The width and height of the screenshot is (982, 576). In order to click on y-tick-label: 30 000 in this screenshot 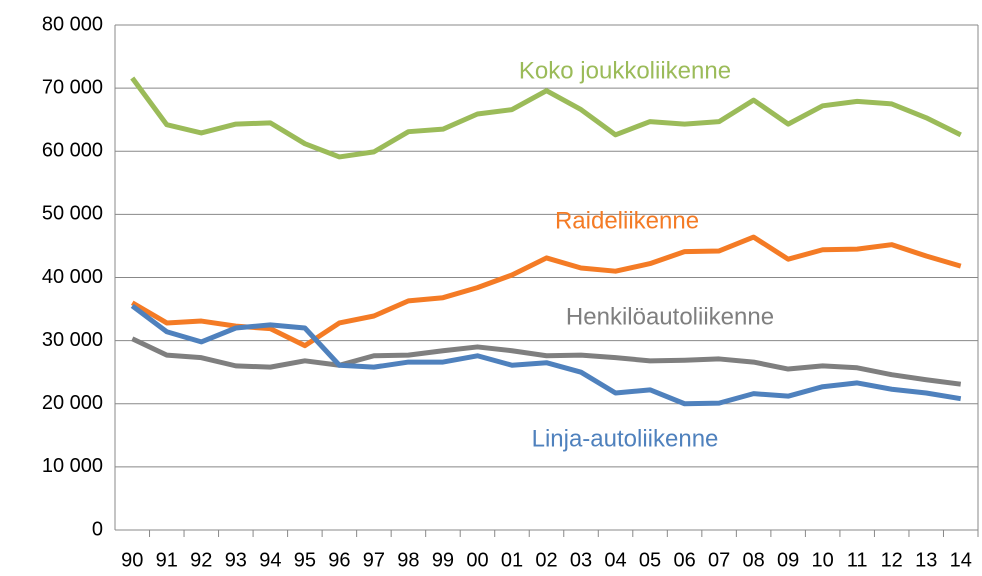, I will do `click(72, 340)`.